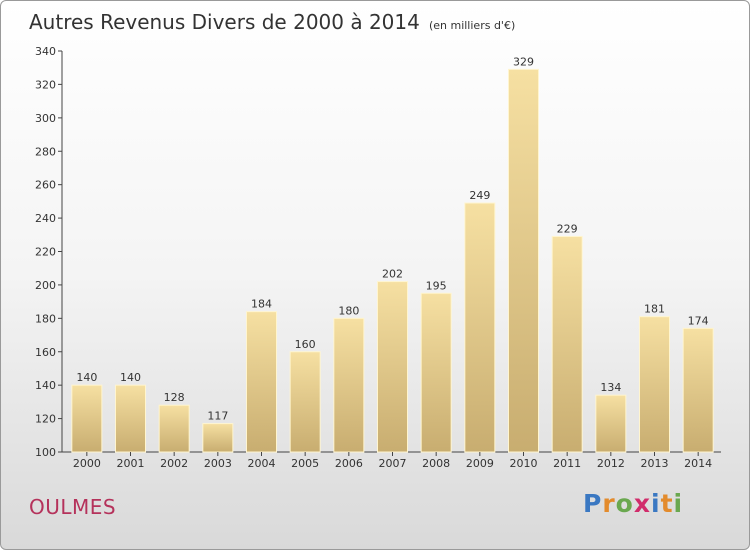 The image size is (750, 550). I want to click on logo-letter: P, so click(593, 503).